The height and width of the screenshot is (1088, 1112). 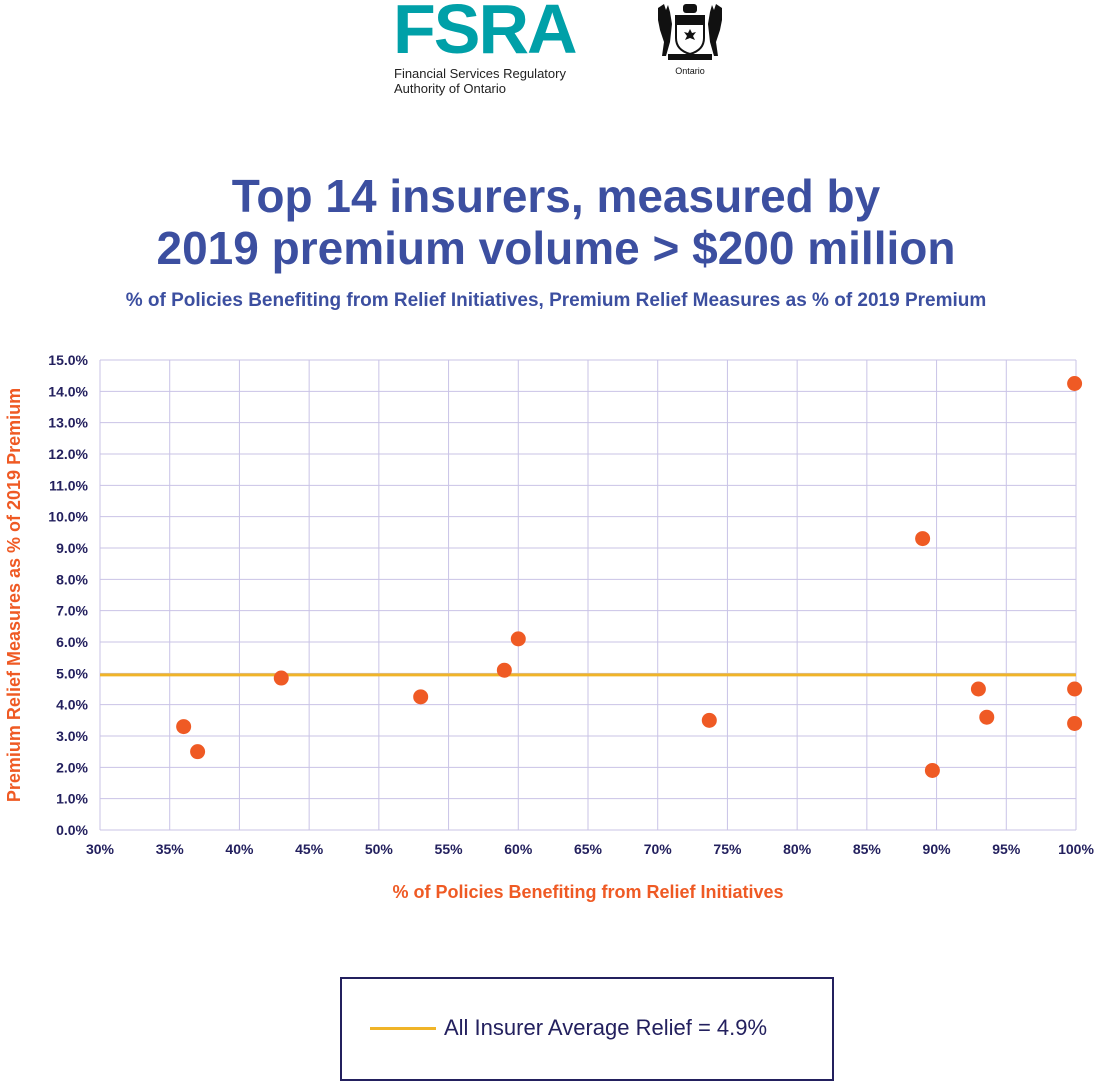 I want to click on y-tick-label: 0.0%, so click(x=72, y=830).